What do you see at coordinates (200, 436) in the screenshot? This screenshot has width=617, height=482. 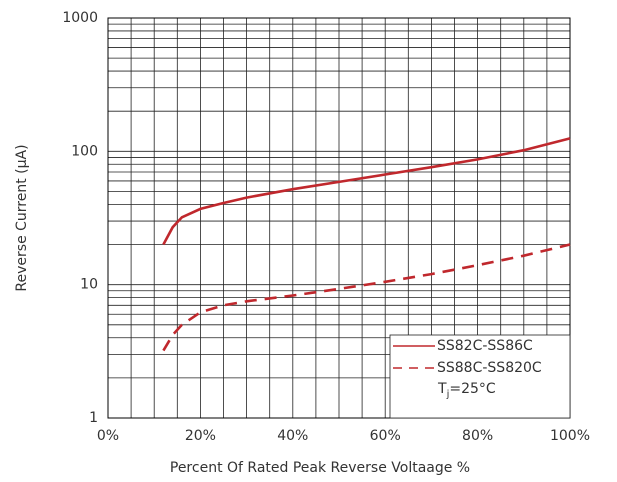 I see `x-tick-label: 20%` at bounding box center [200, 436].